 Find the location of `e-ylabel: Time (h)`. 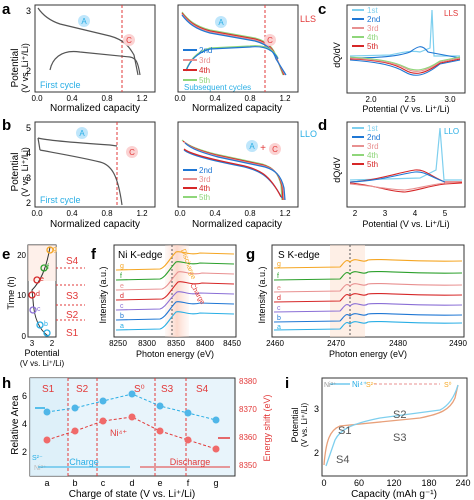

e-ylabel: Time (h) is located at coordinates (11, 292).